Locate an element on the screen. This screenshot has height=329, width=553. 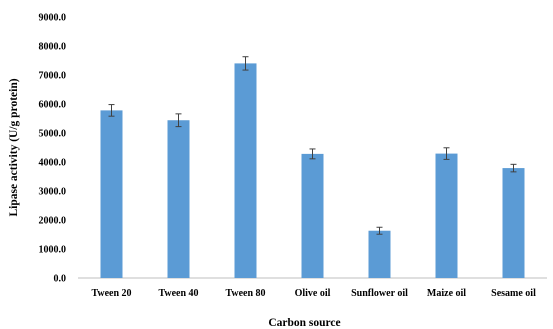
y-tick-label: 1000.0 is located at coordinates (53, 250).